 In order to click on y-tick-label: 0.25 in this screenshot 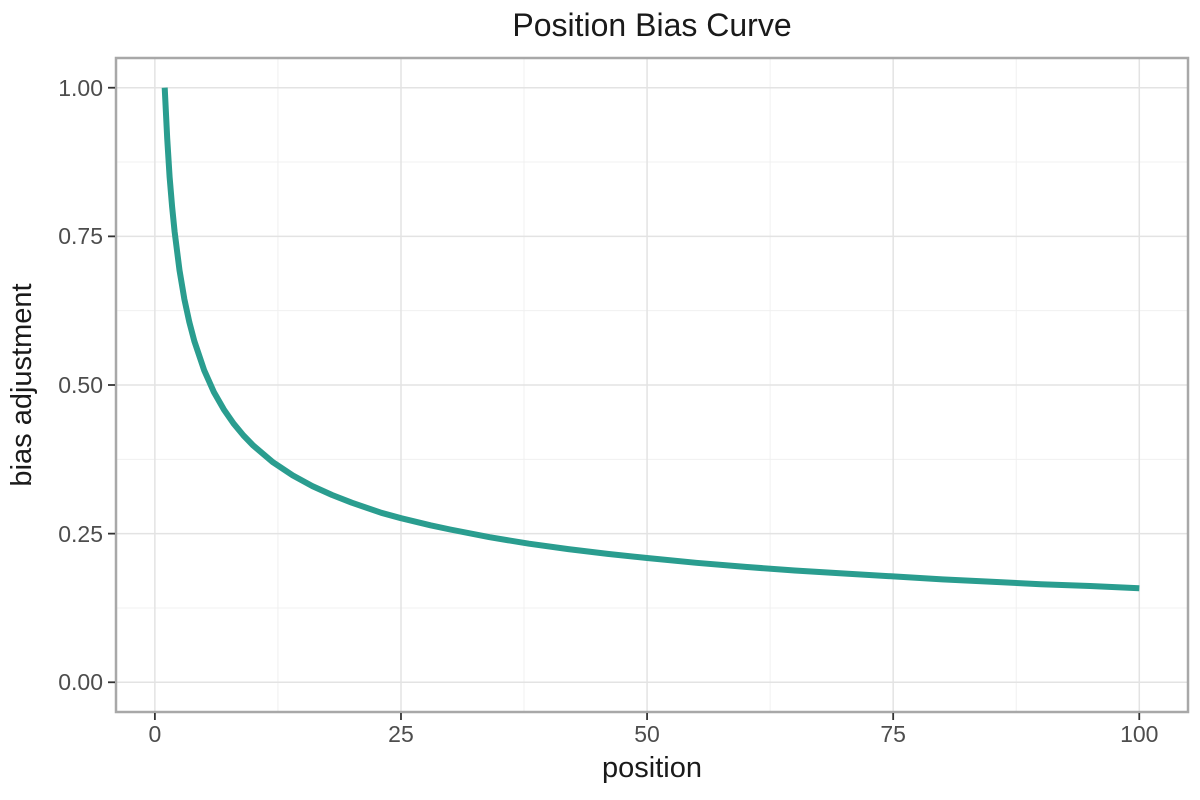, I will do `click(80, 533)`.